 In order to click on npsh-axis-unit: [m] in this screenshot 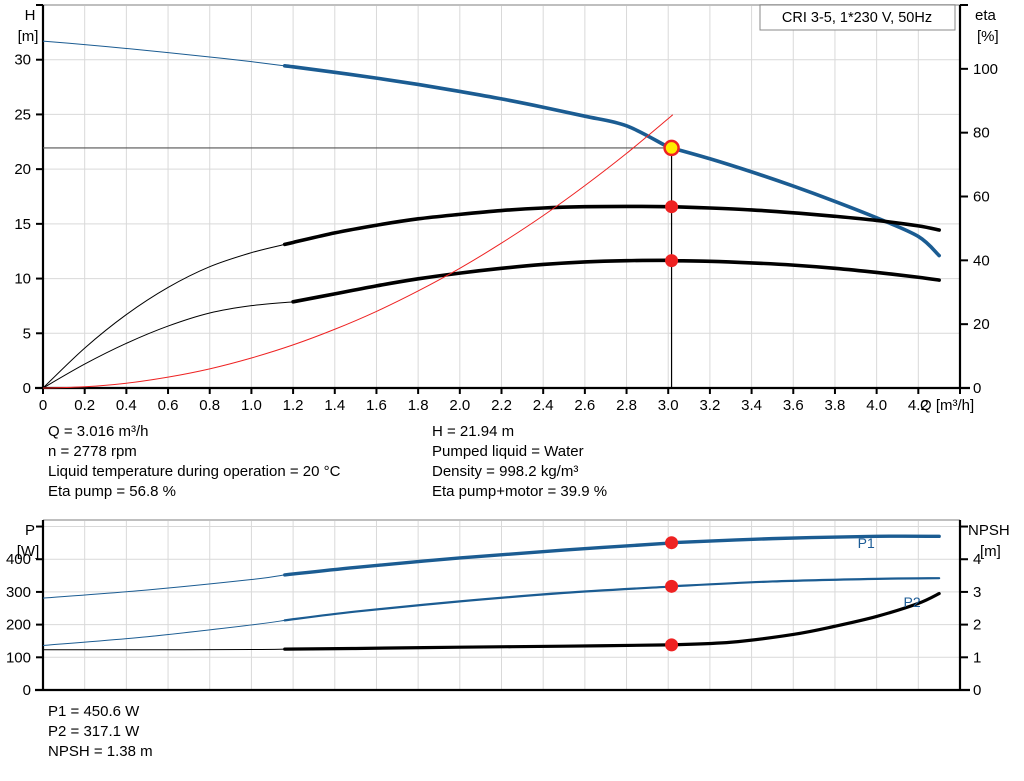, I will do `click(990, 551)`.